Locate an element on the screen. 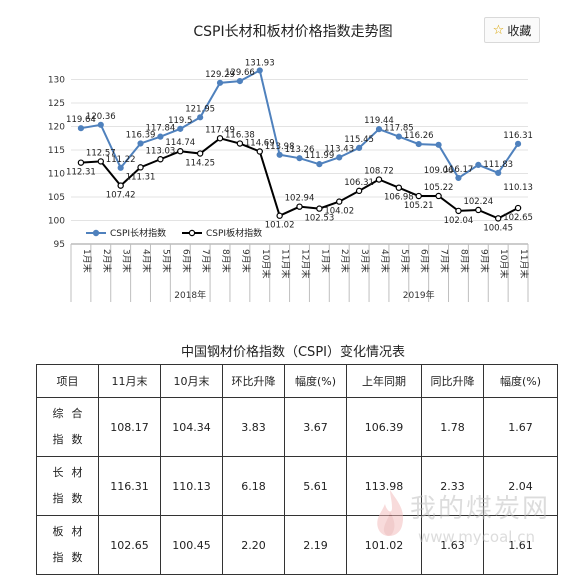  table-cell: 110.13 is located at coordinates (191, 486).